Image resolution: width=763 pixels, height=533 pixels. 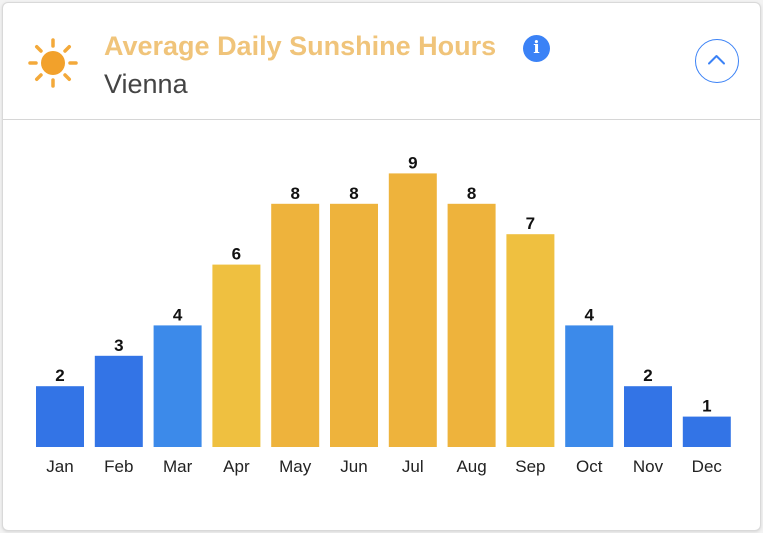 What do you see at coordinates (471, 325) in the screenshot?
I see `bar-aug` at bounding box center [471, 325].